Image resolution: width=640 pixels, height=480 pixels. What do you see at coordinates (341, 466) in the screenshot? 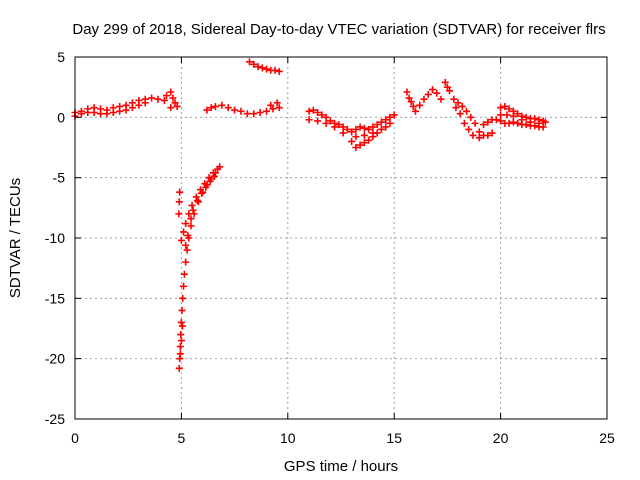
I see `x-axis-title: GPS time / hours` at bounding box center [341, 466].